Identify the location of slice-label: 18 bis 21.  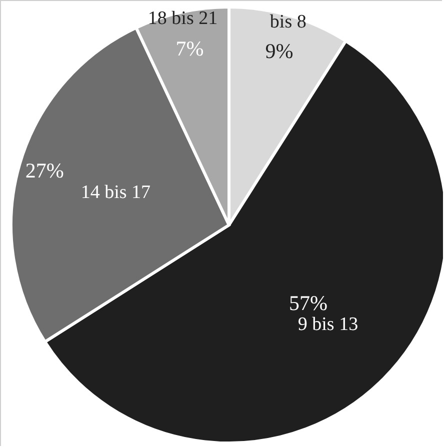
(183, 19).